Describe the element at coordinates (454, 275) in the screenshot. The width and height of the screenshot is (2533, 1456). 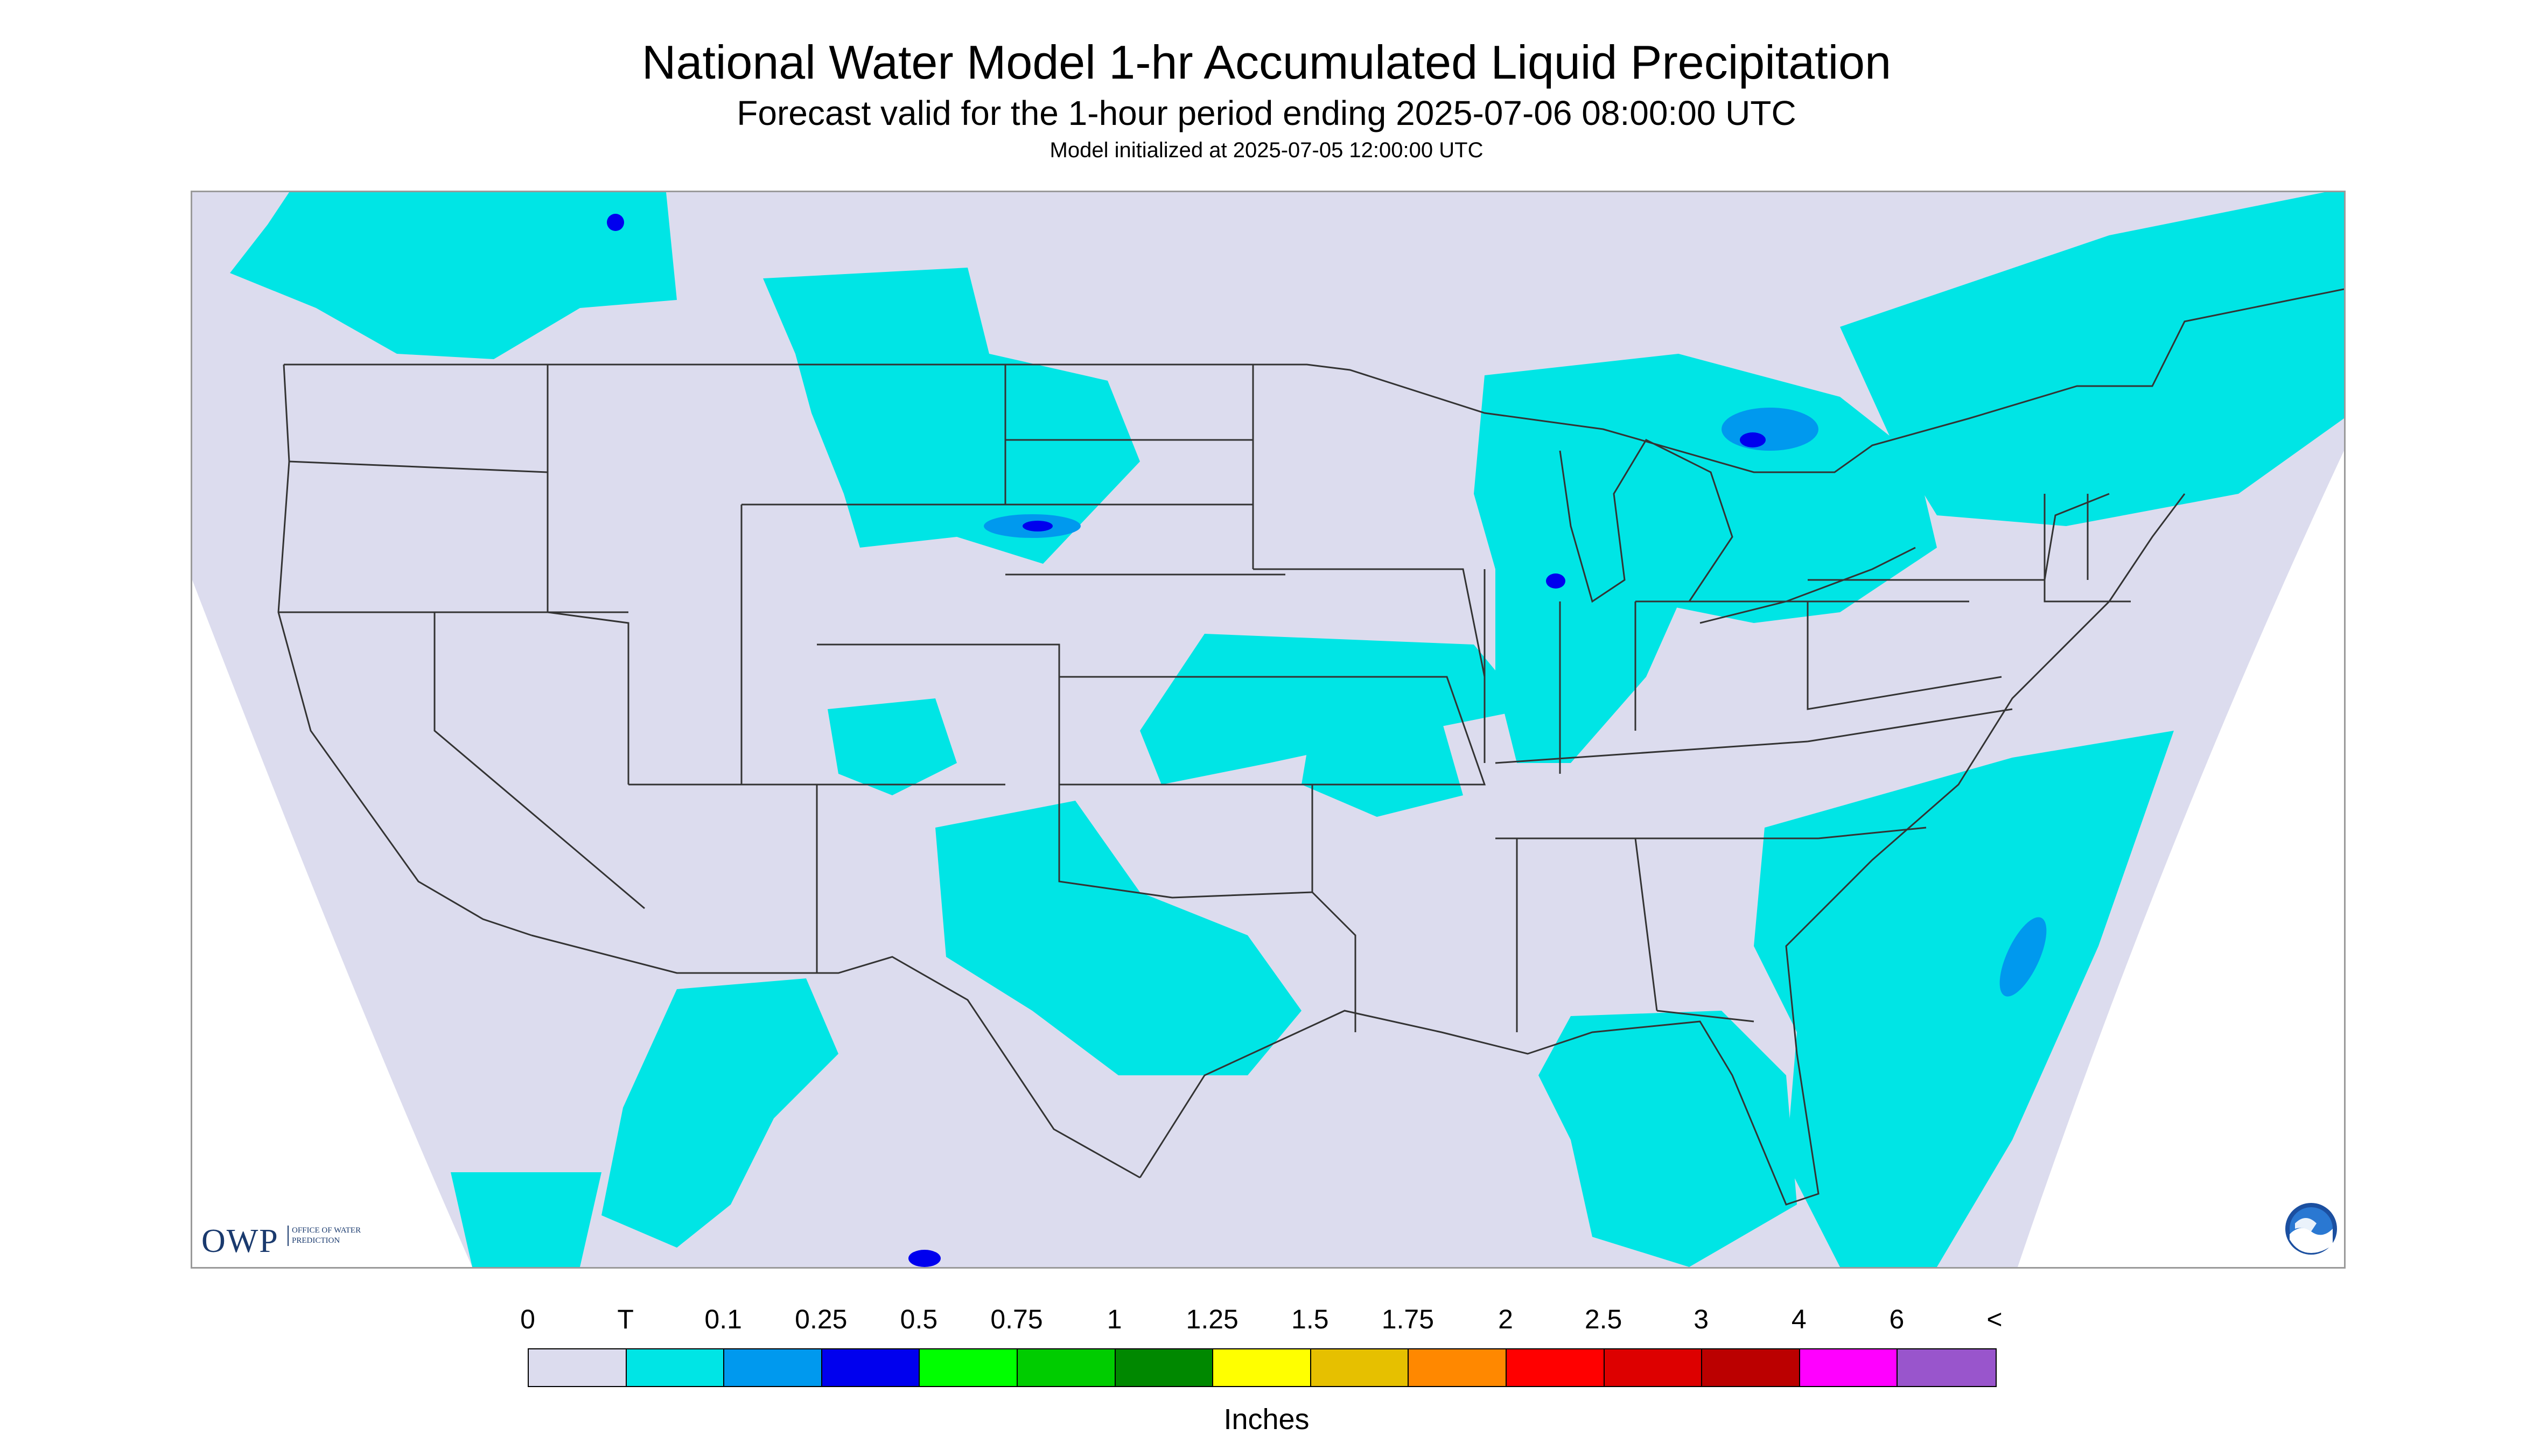
I see `precip-region-canada-west` at that location.